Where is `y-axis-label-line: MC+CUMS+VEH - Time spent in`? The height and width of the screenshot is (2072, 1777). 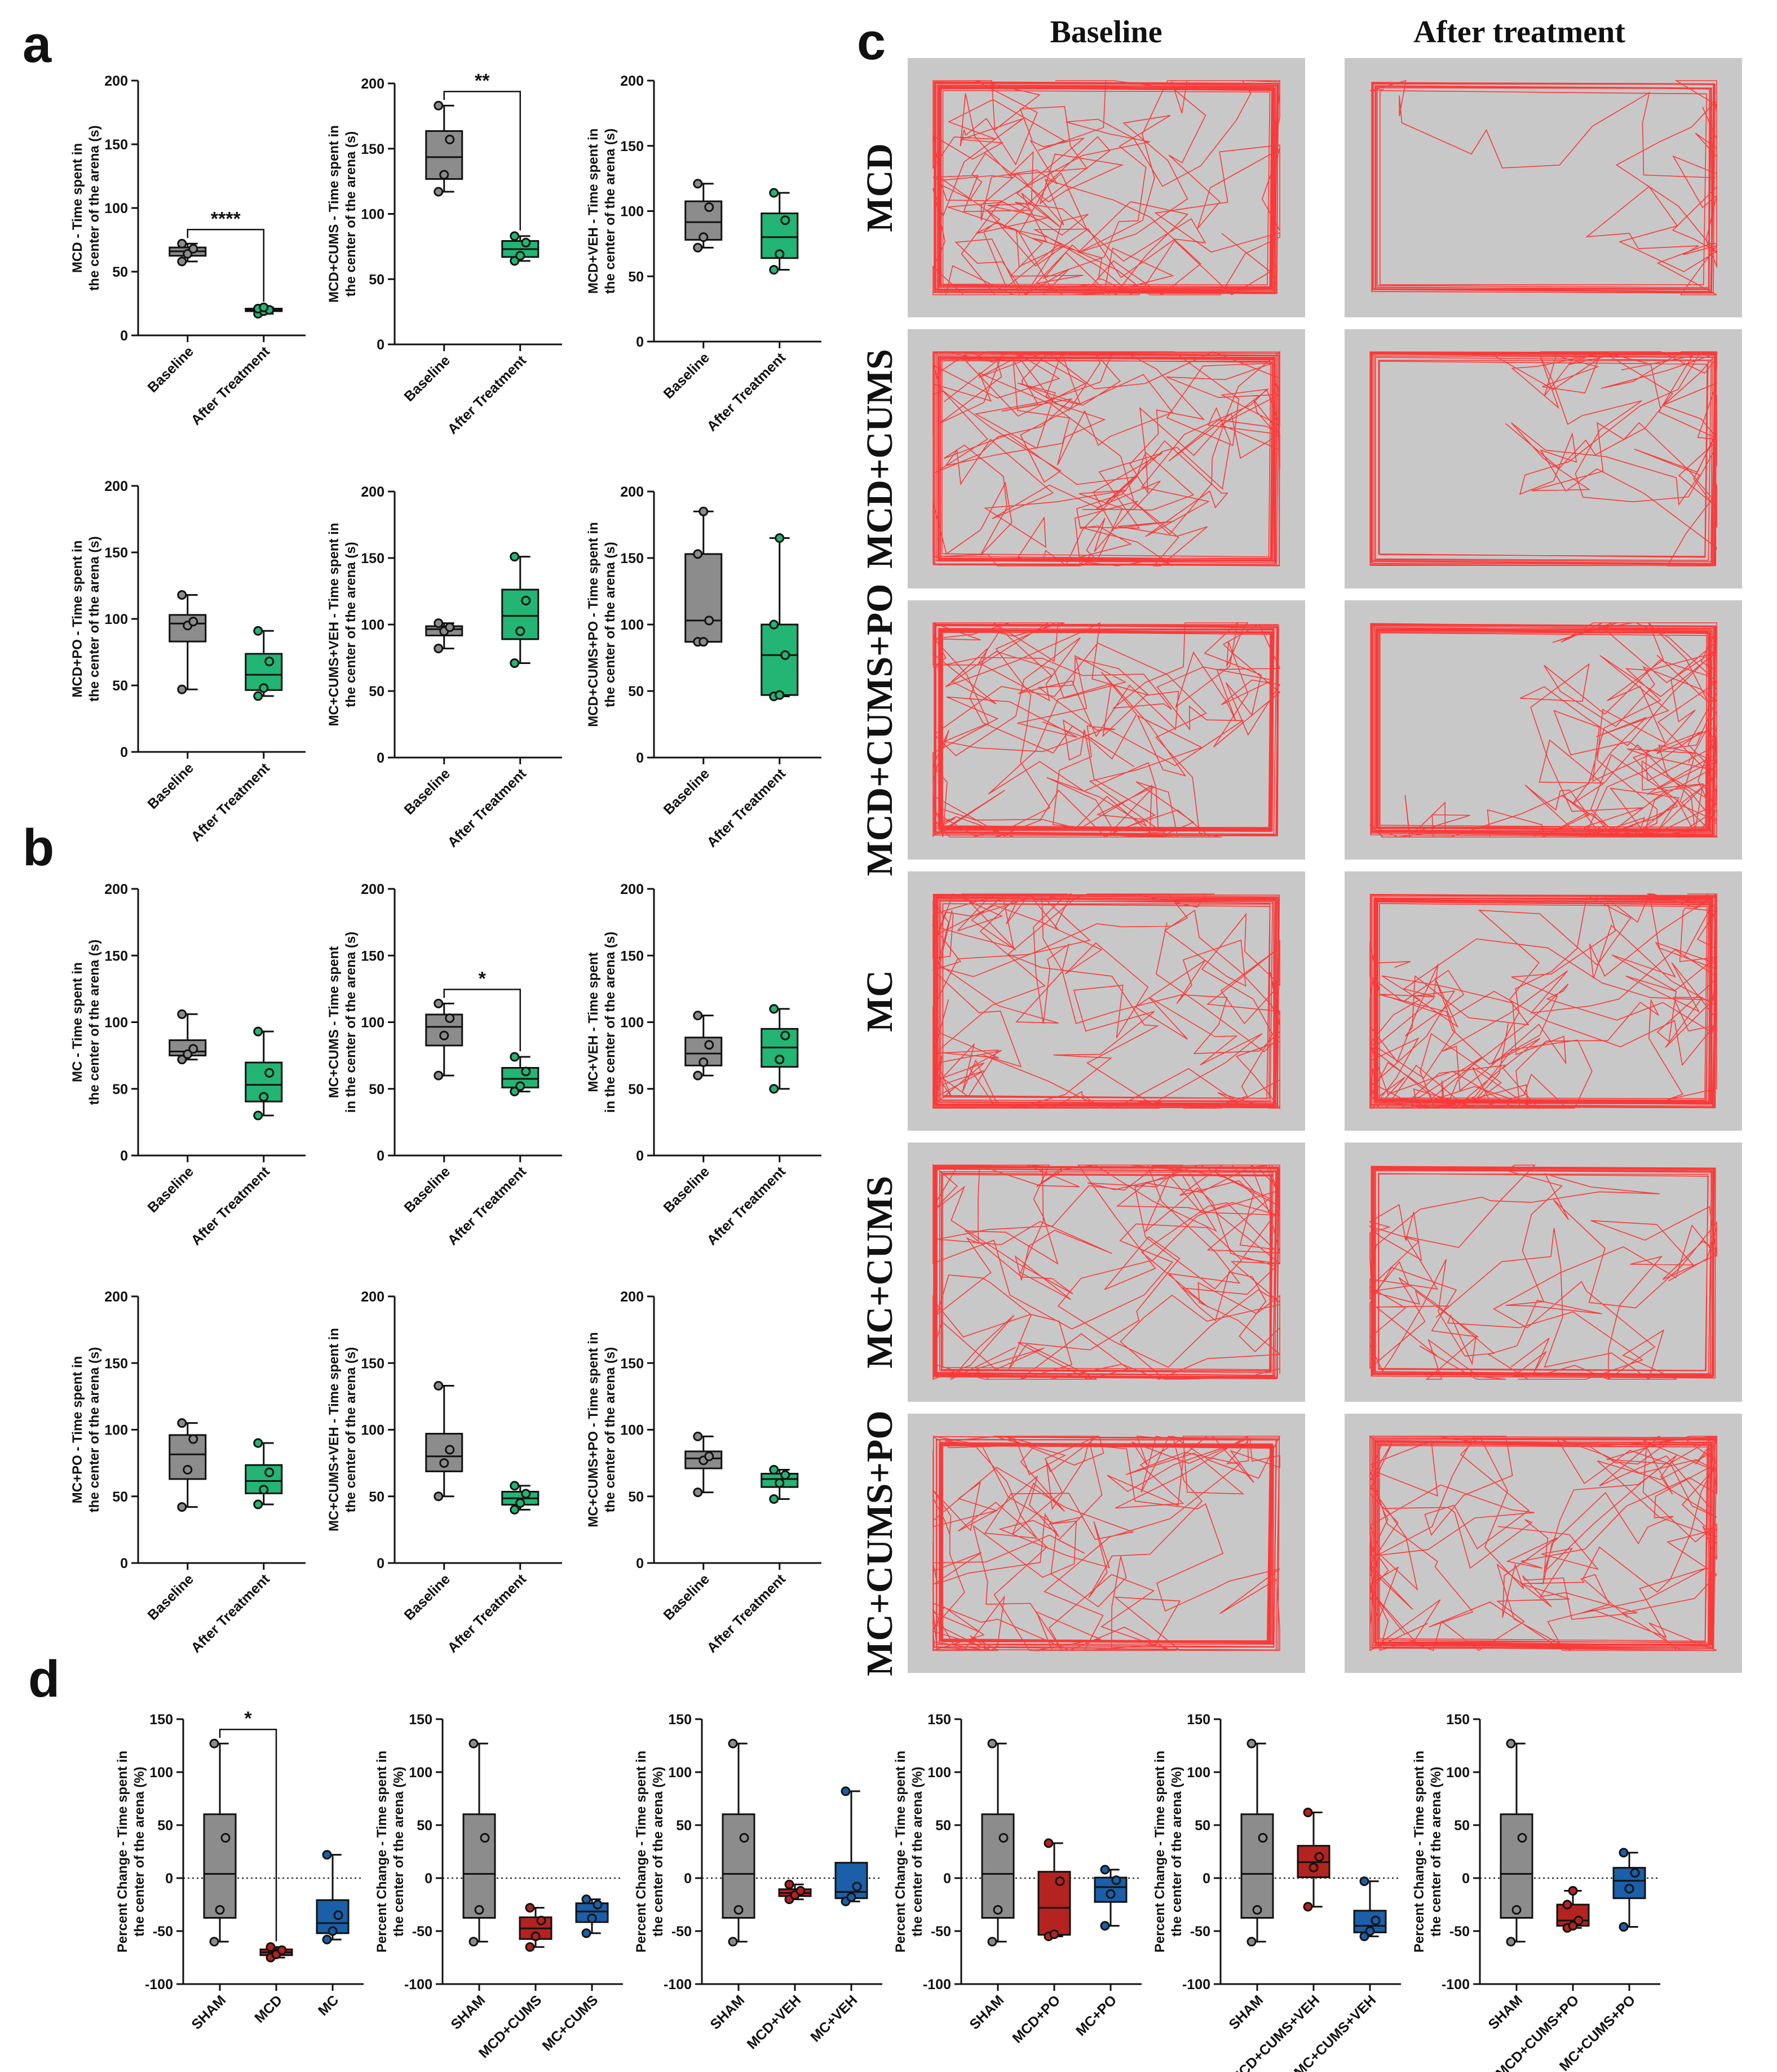
y-axis-label-line: MC+CUMS+VEH - Time spent in is located at coordinates (334, 1429).